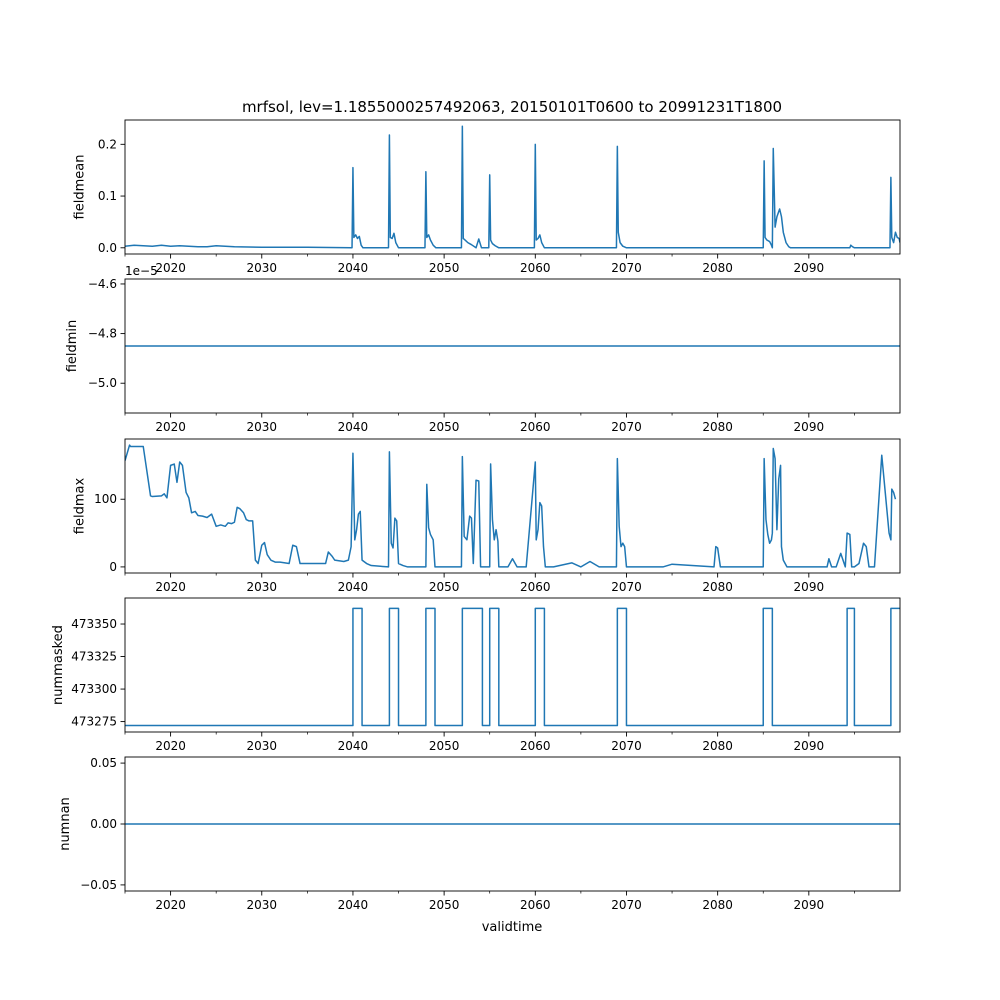 This screenshot has height=1000, width=1000. Describe the element at coordinates (809, 905) in the screenshot. I see `numnan-x-tick-label: 2090` at that location.